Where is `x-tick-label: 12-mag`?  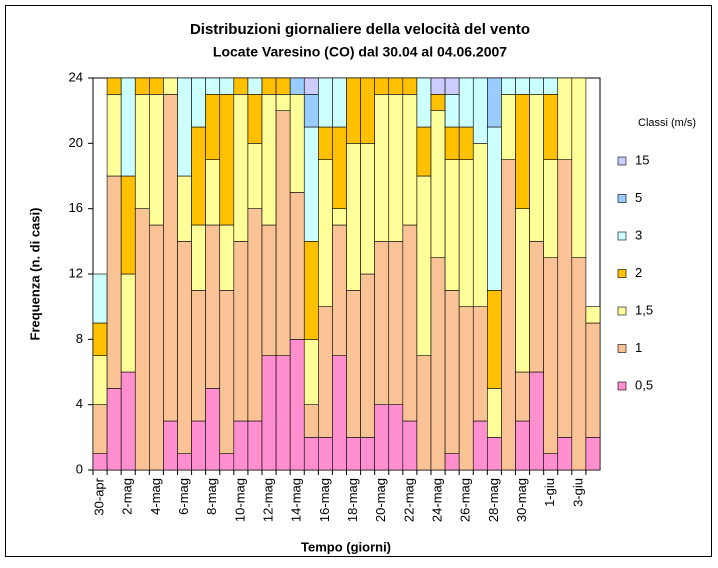
x-tick-label: 12-mag is located at coordinates (267, 500).